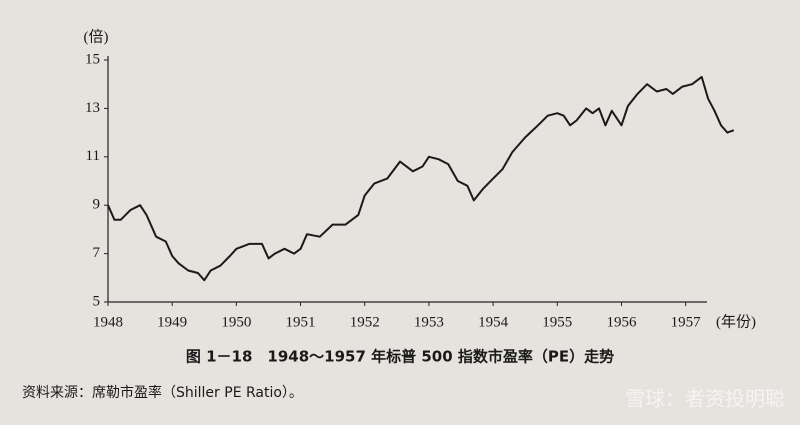  I want to click on x-tick-label: 1955, so click(557, 322).